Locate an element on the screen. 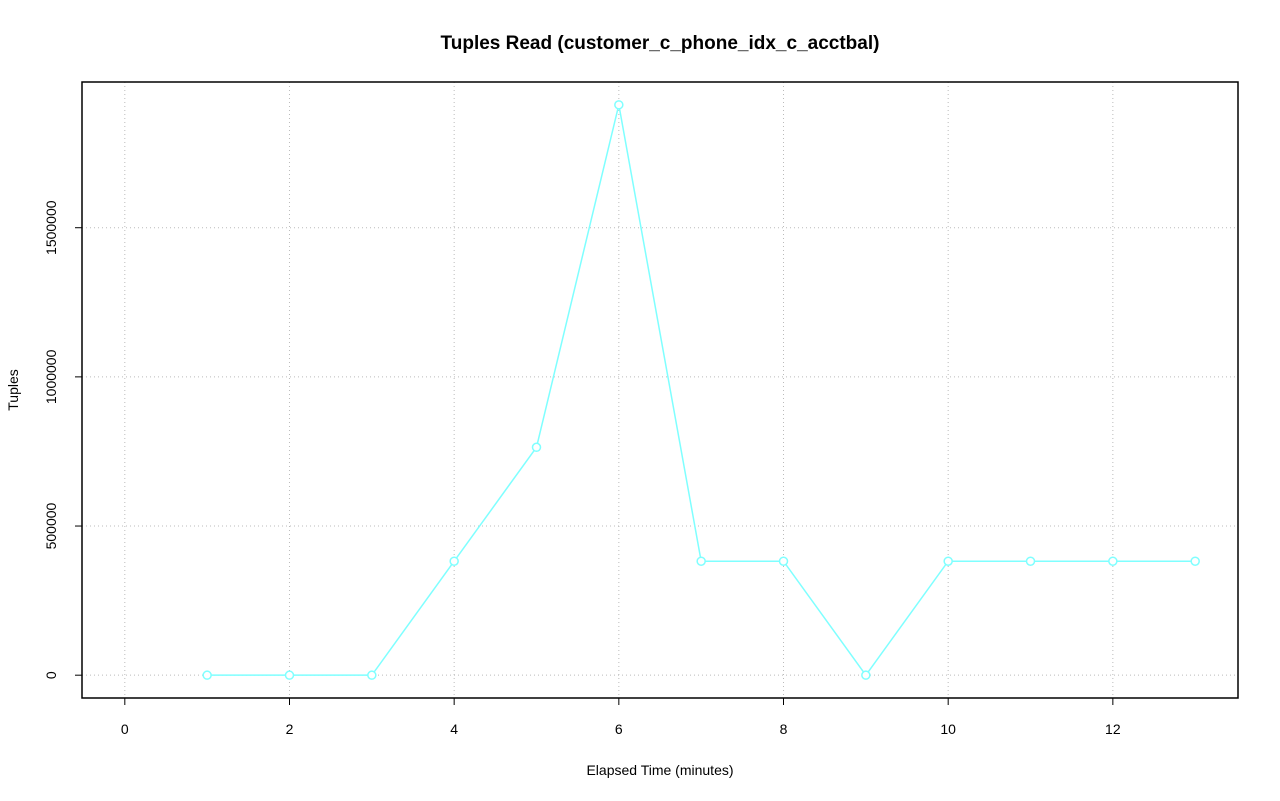  y-tick-label: 0 is located at coordinates (51, 675).